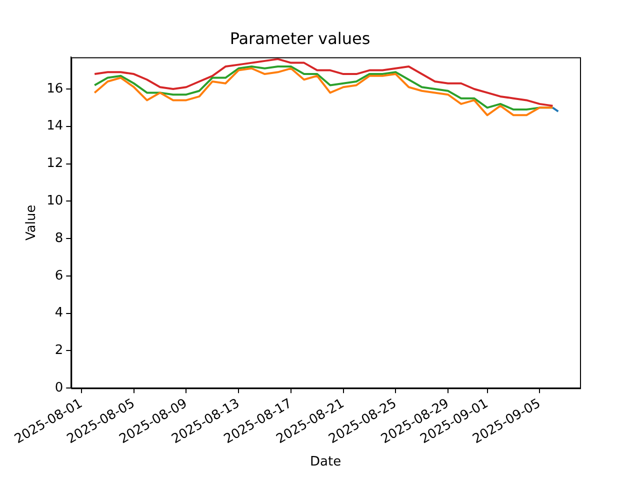  I want to click on y-tick-label: 2, so click(59, 350).